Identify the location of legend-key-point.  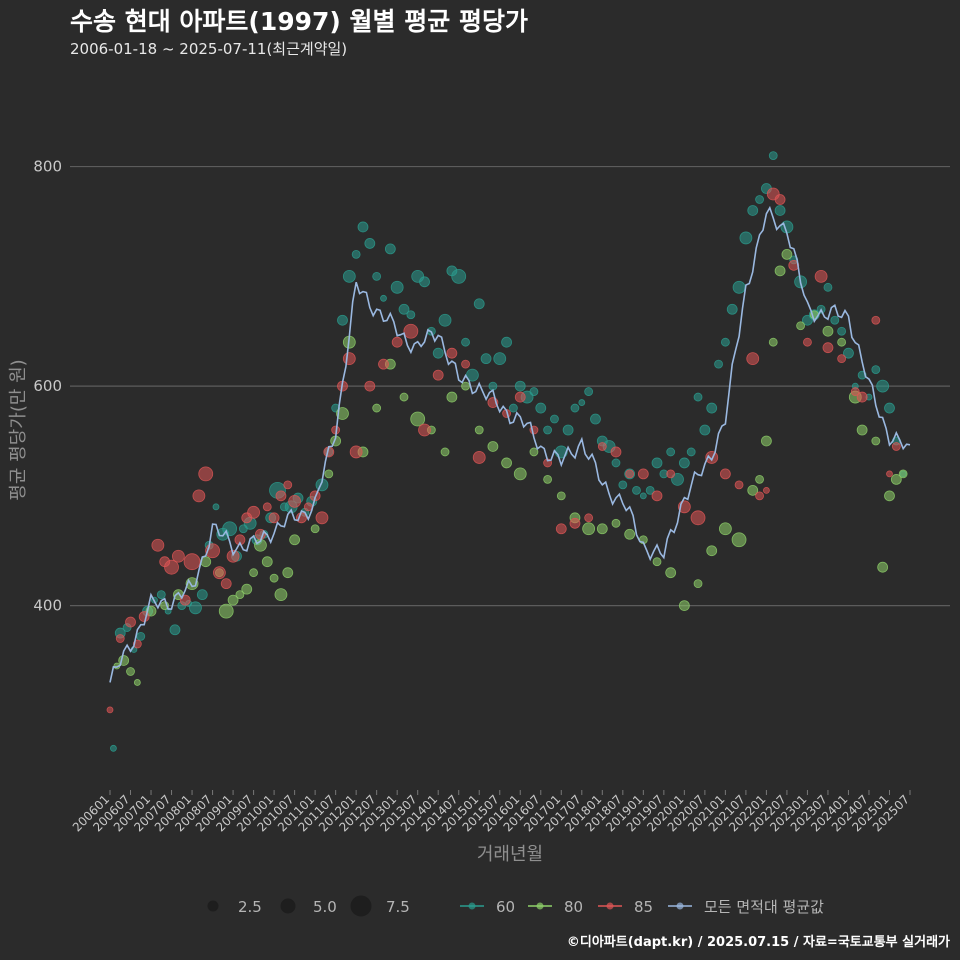
(472, 906).